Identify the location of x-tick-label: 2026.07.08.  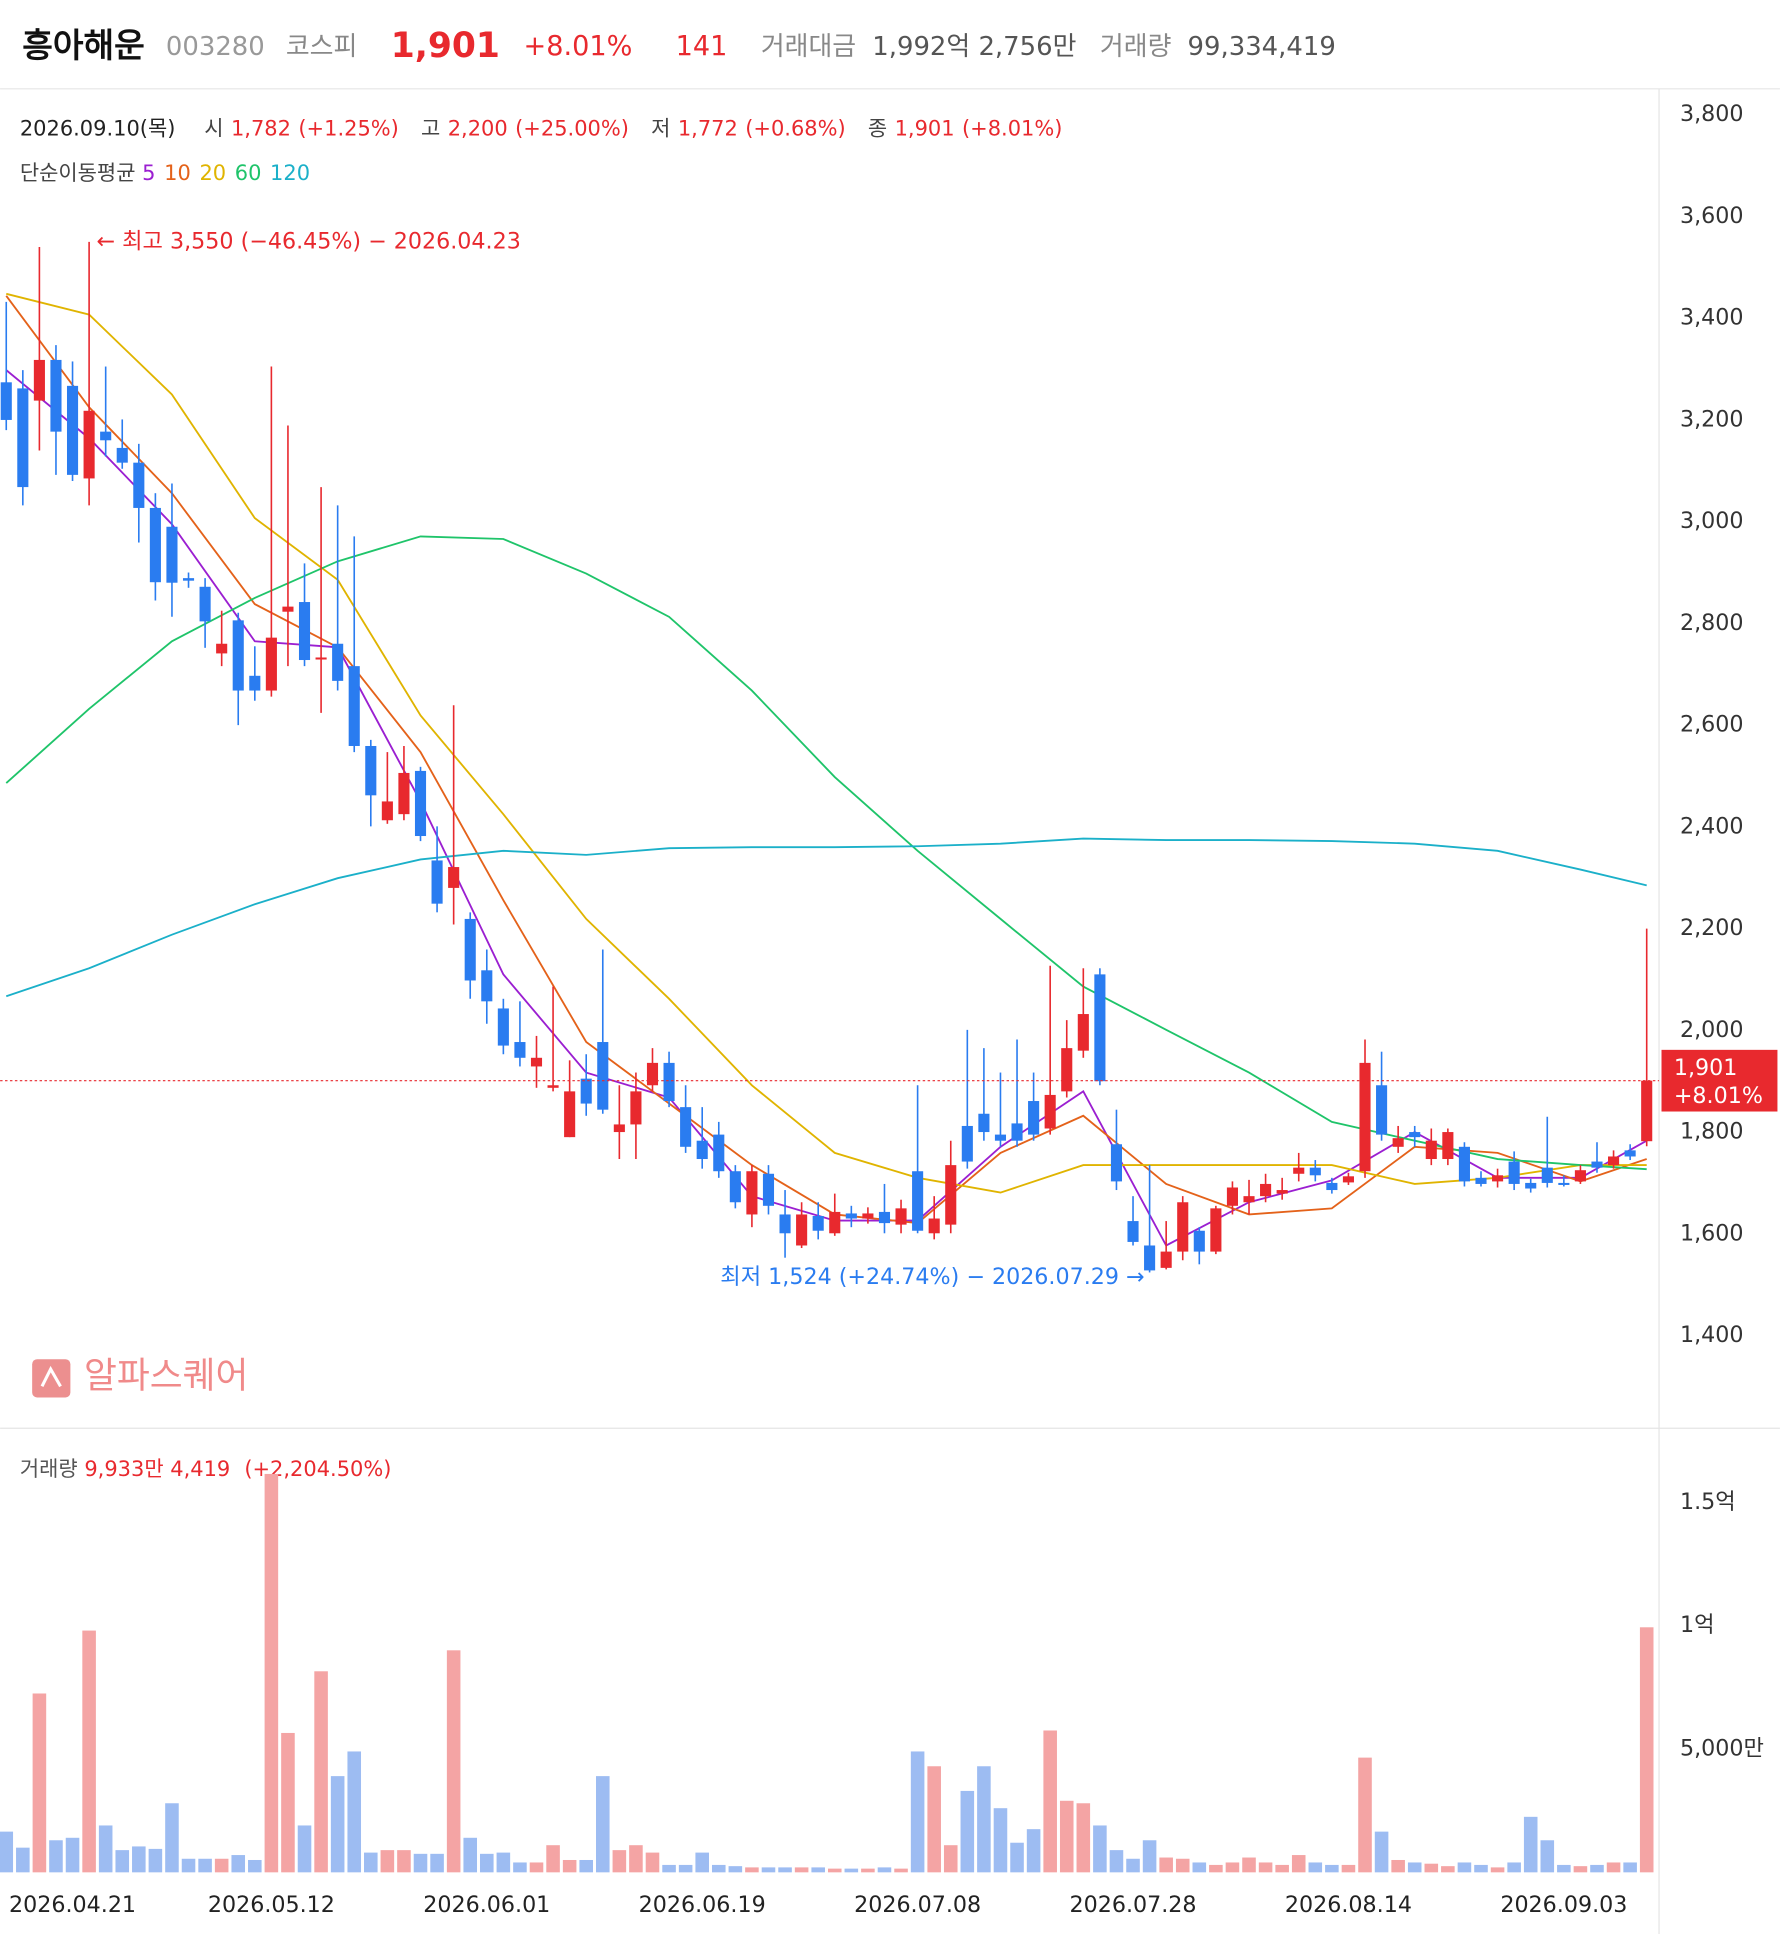
(917, 1905).